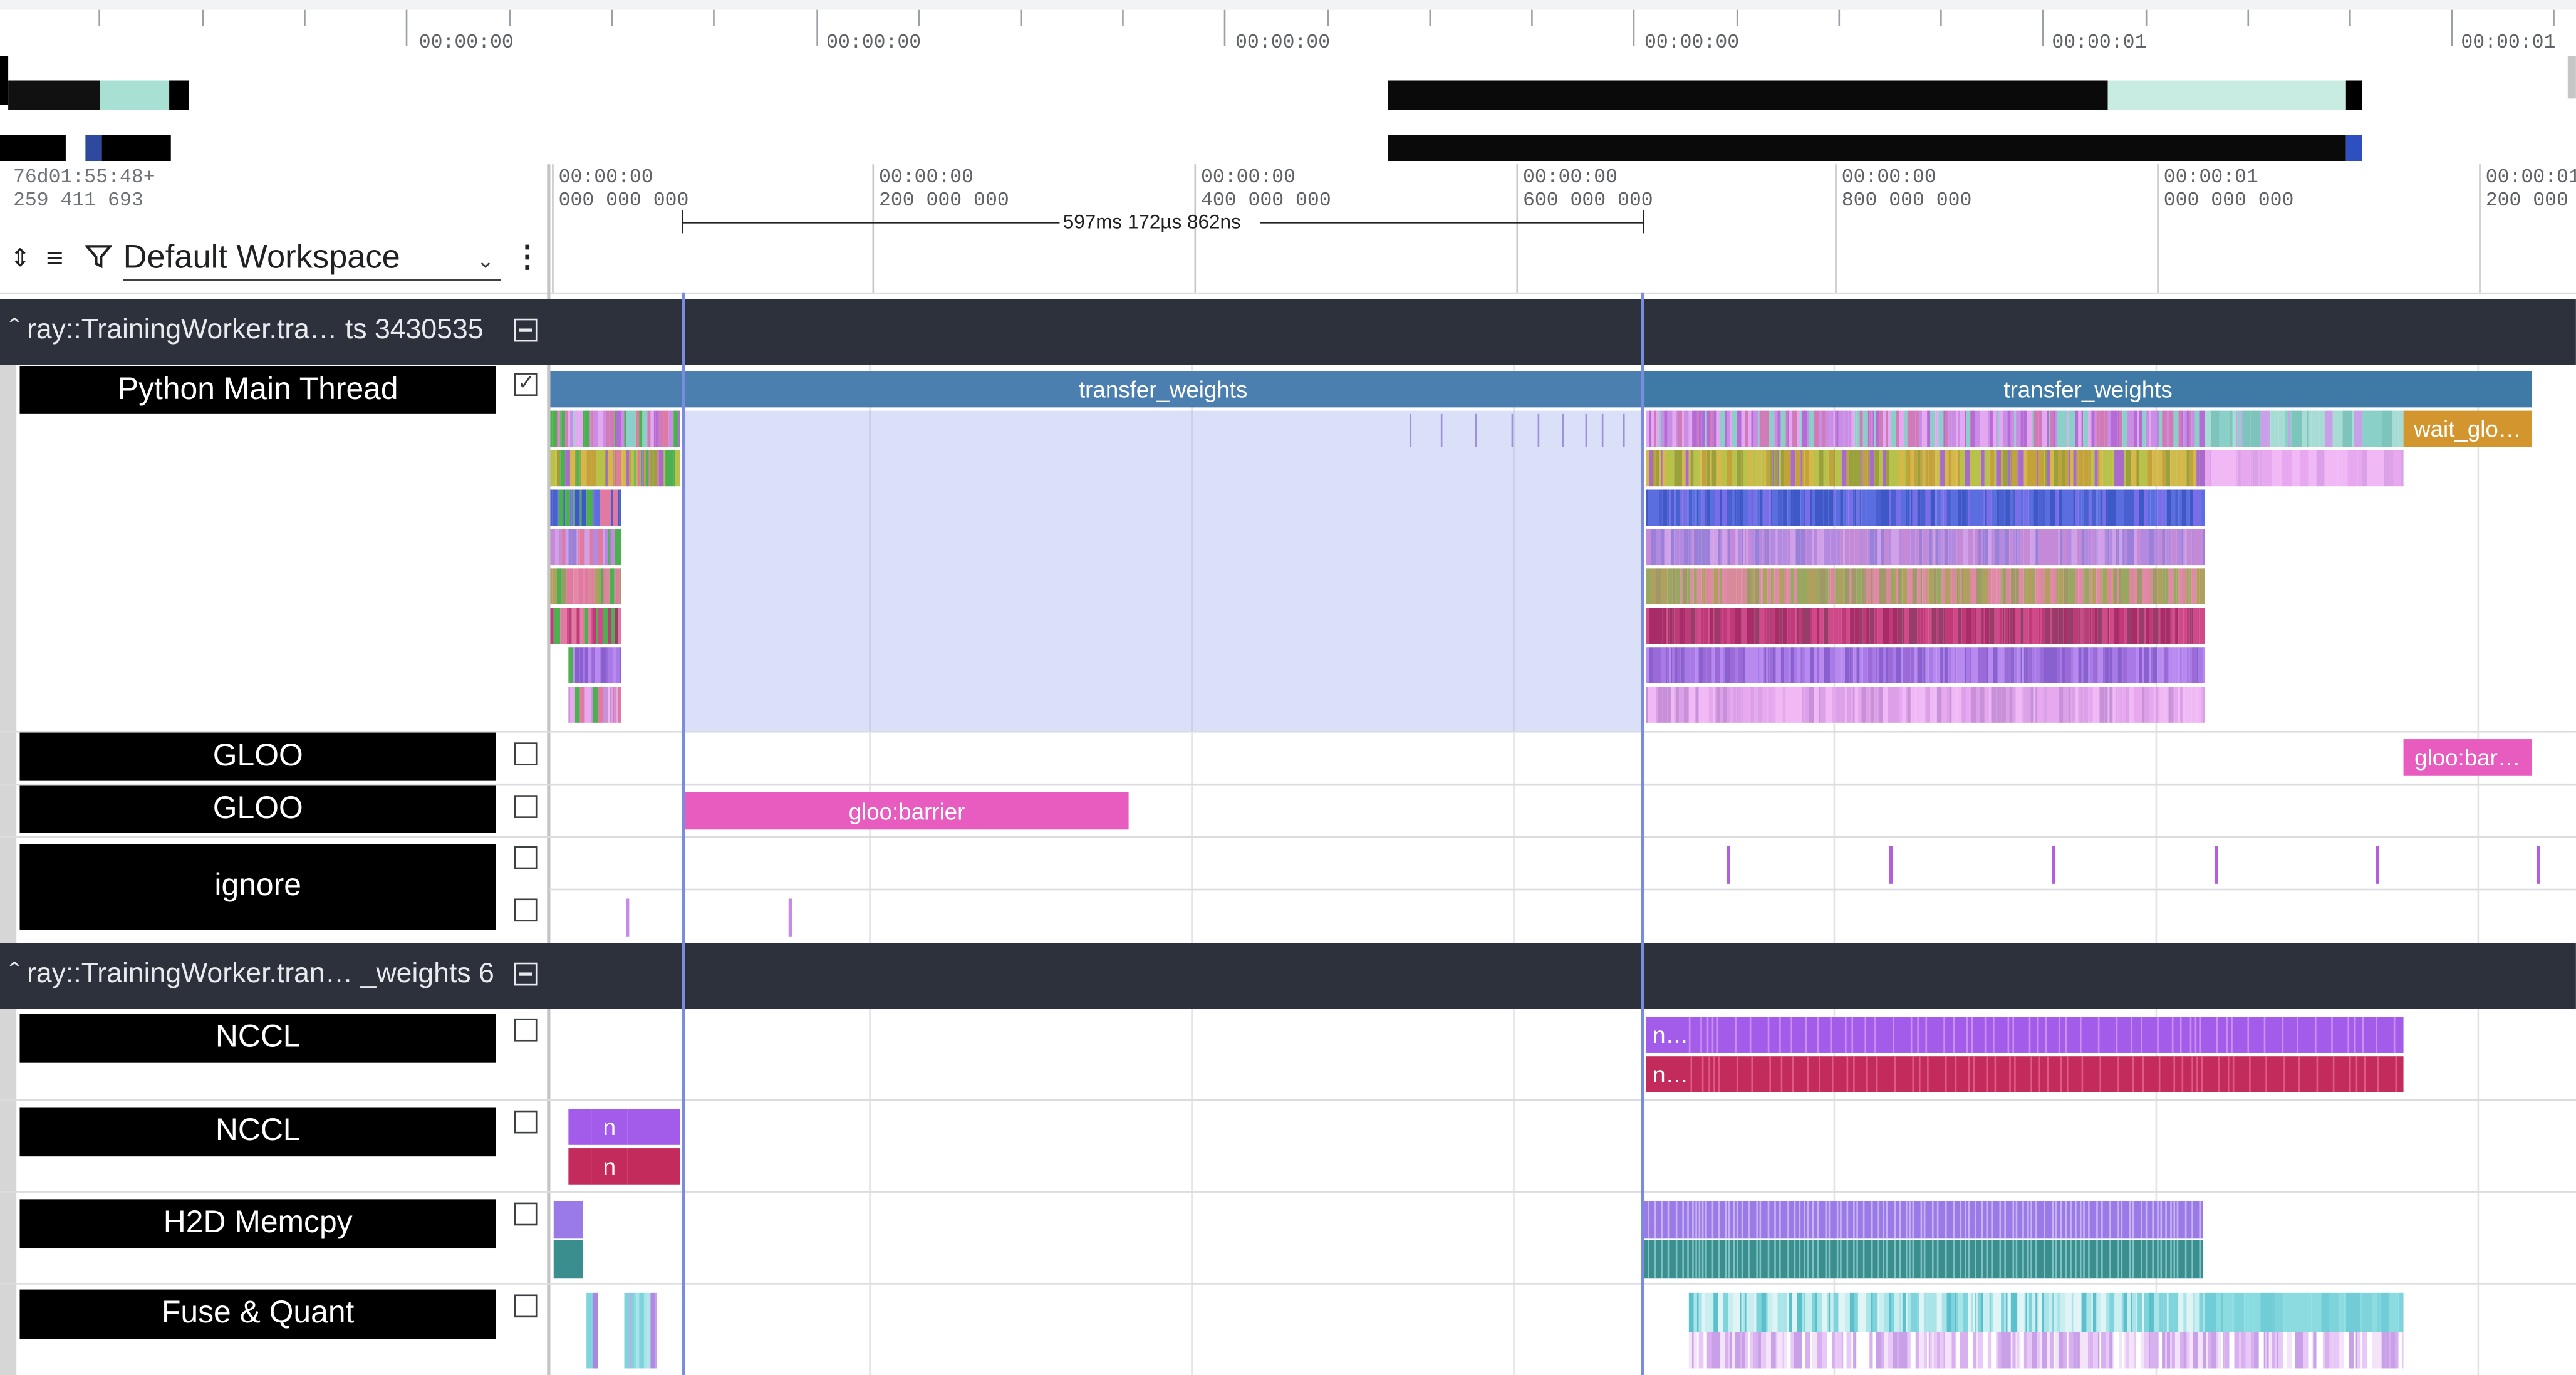 The height and width of the screenshot is (1375, 2576). Describe the element at coordinates (683, 834) in the screenshot. I see `selection-start-marker` at that location.